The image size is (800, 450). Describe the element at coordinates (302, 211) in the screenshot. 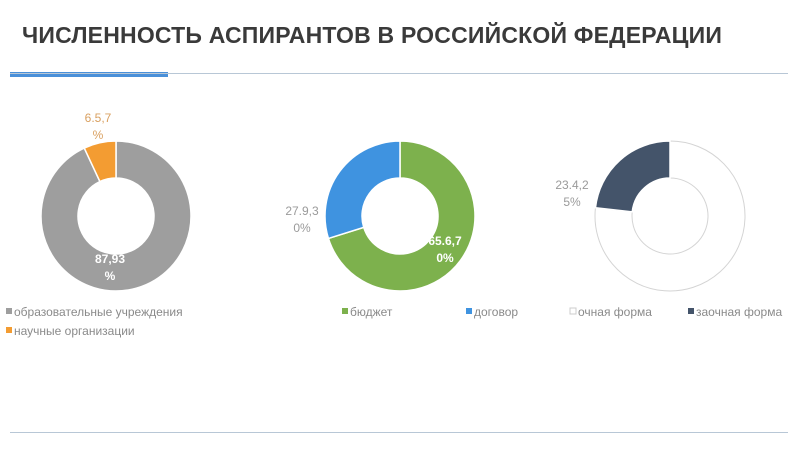

I see `data-label-1-1: 27.9,3` at that location.